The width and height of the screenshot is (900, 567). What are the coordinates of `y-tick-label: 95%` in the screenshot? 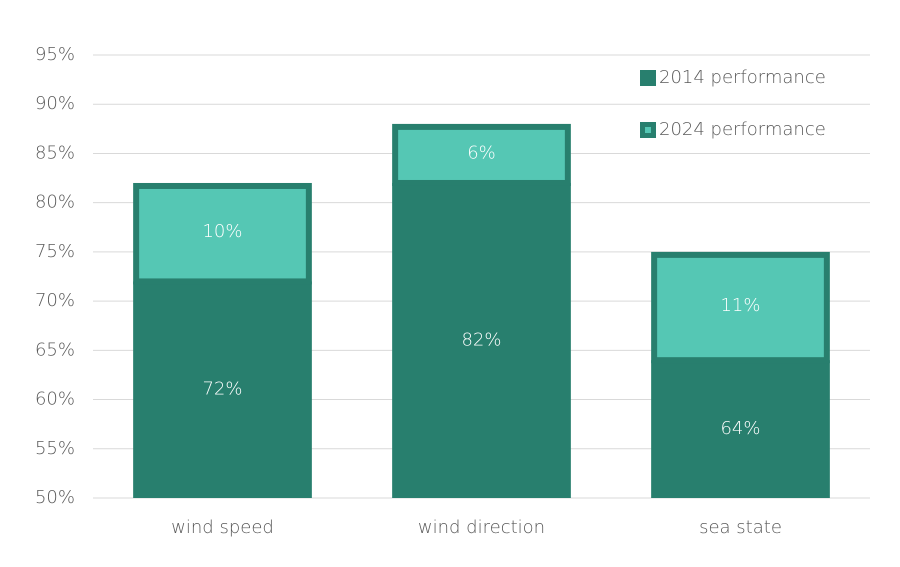 It's located at (55, 54).